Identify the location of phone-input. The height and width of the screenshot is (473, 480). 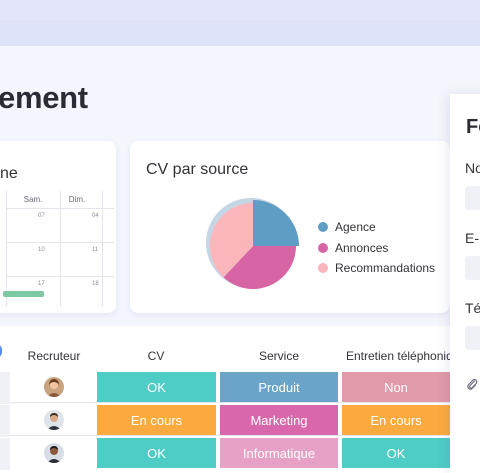
(472, 338).